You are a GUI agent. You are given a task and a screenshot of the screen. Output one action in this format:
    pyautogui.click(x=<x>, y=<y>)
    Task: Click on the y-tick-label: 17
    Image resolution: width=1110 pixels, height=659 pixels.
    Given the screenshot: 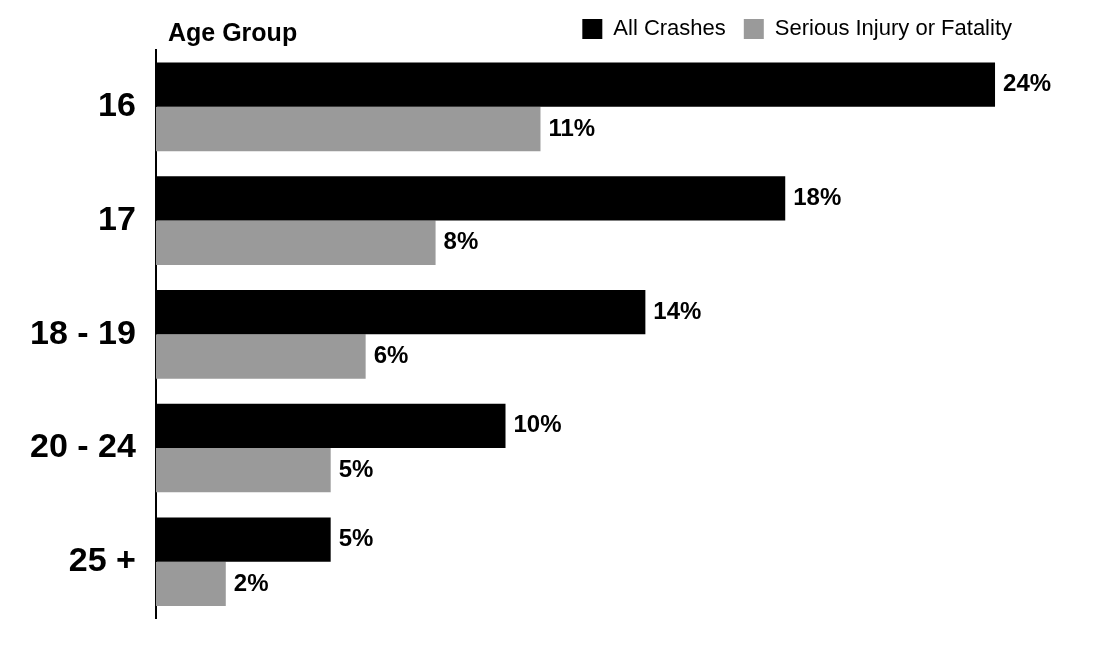 What is the action you would take?
    pyautogui.click(x=117, y=217)
    